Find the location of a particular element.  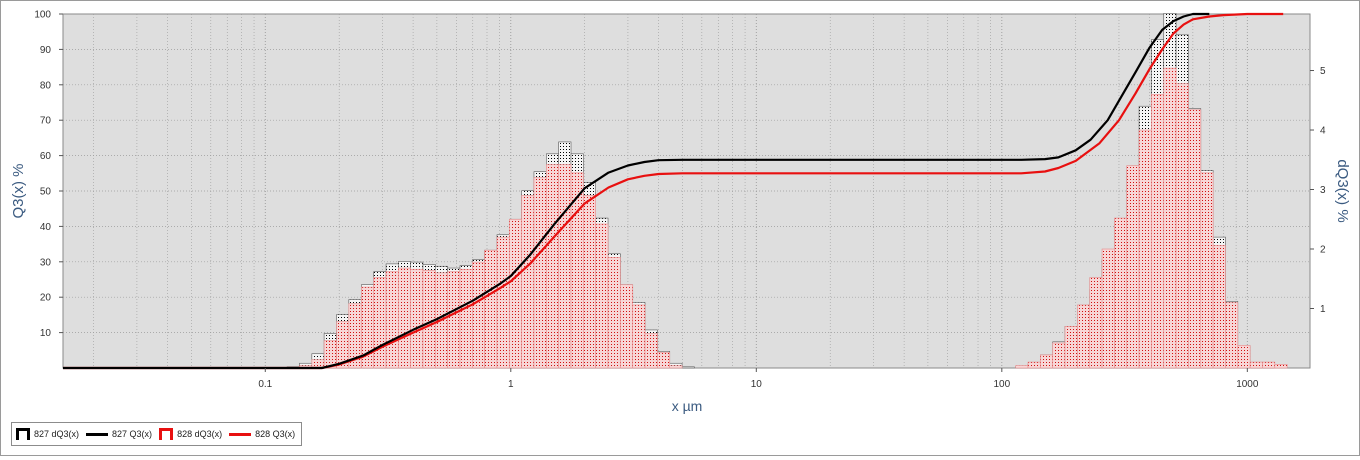

legend-label: 827 dQ3(x) is located at coordinates (57, 434).